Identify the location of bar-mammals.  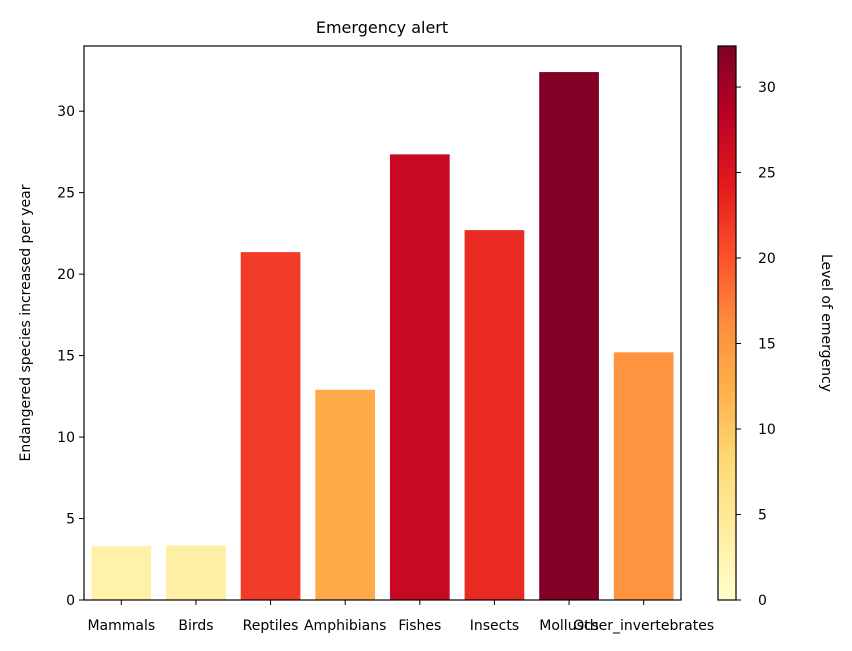
(121, 573).